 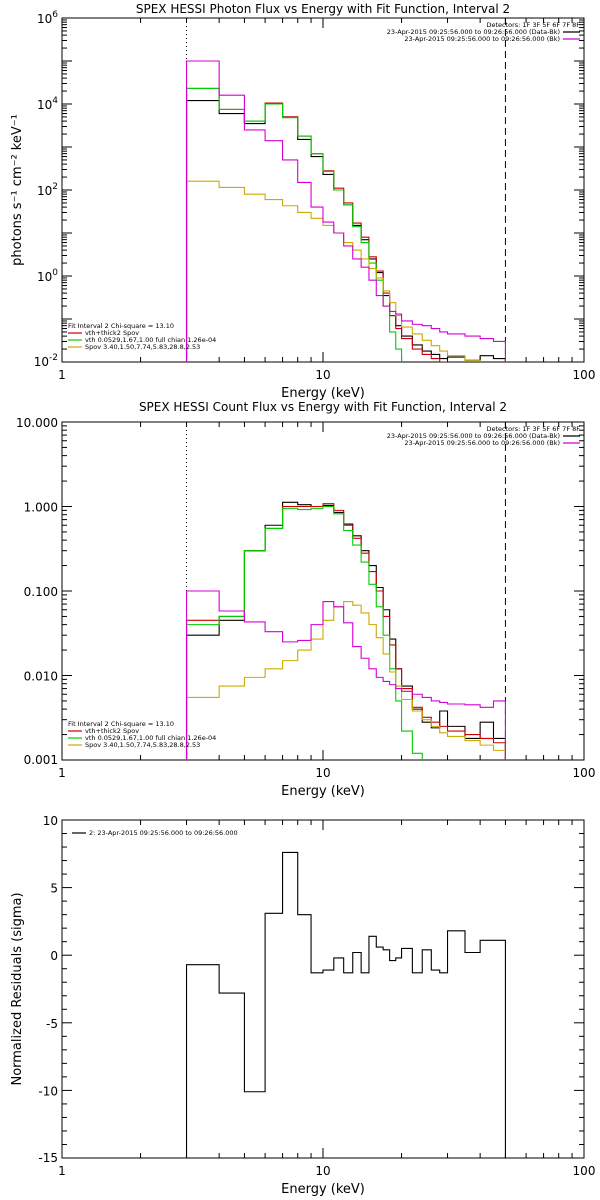 What do you see at coordinates (54, 956) in the screenshot?
I see `y-tick-label: 0` at bounding box center [54, 956].